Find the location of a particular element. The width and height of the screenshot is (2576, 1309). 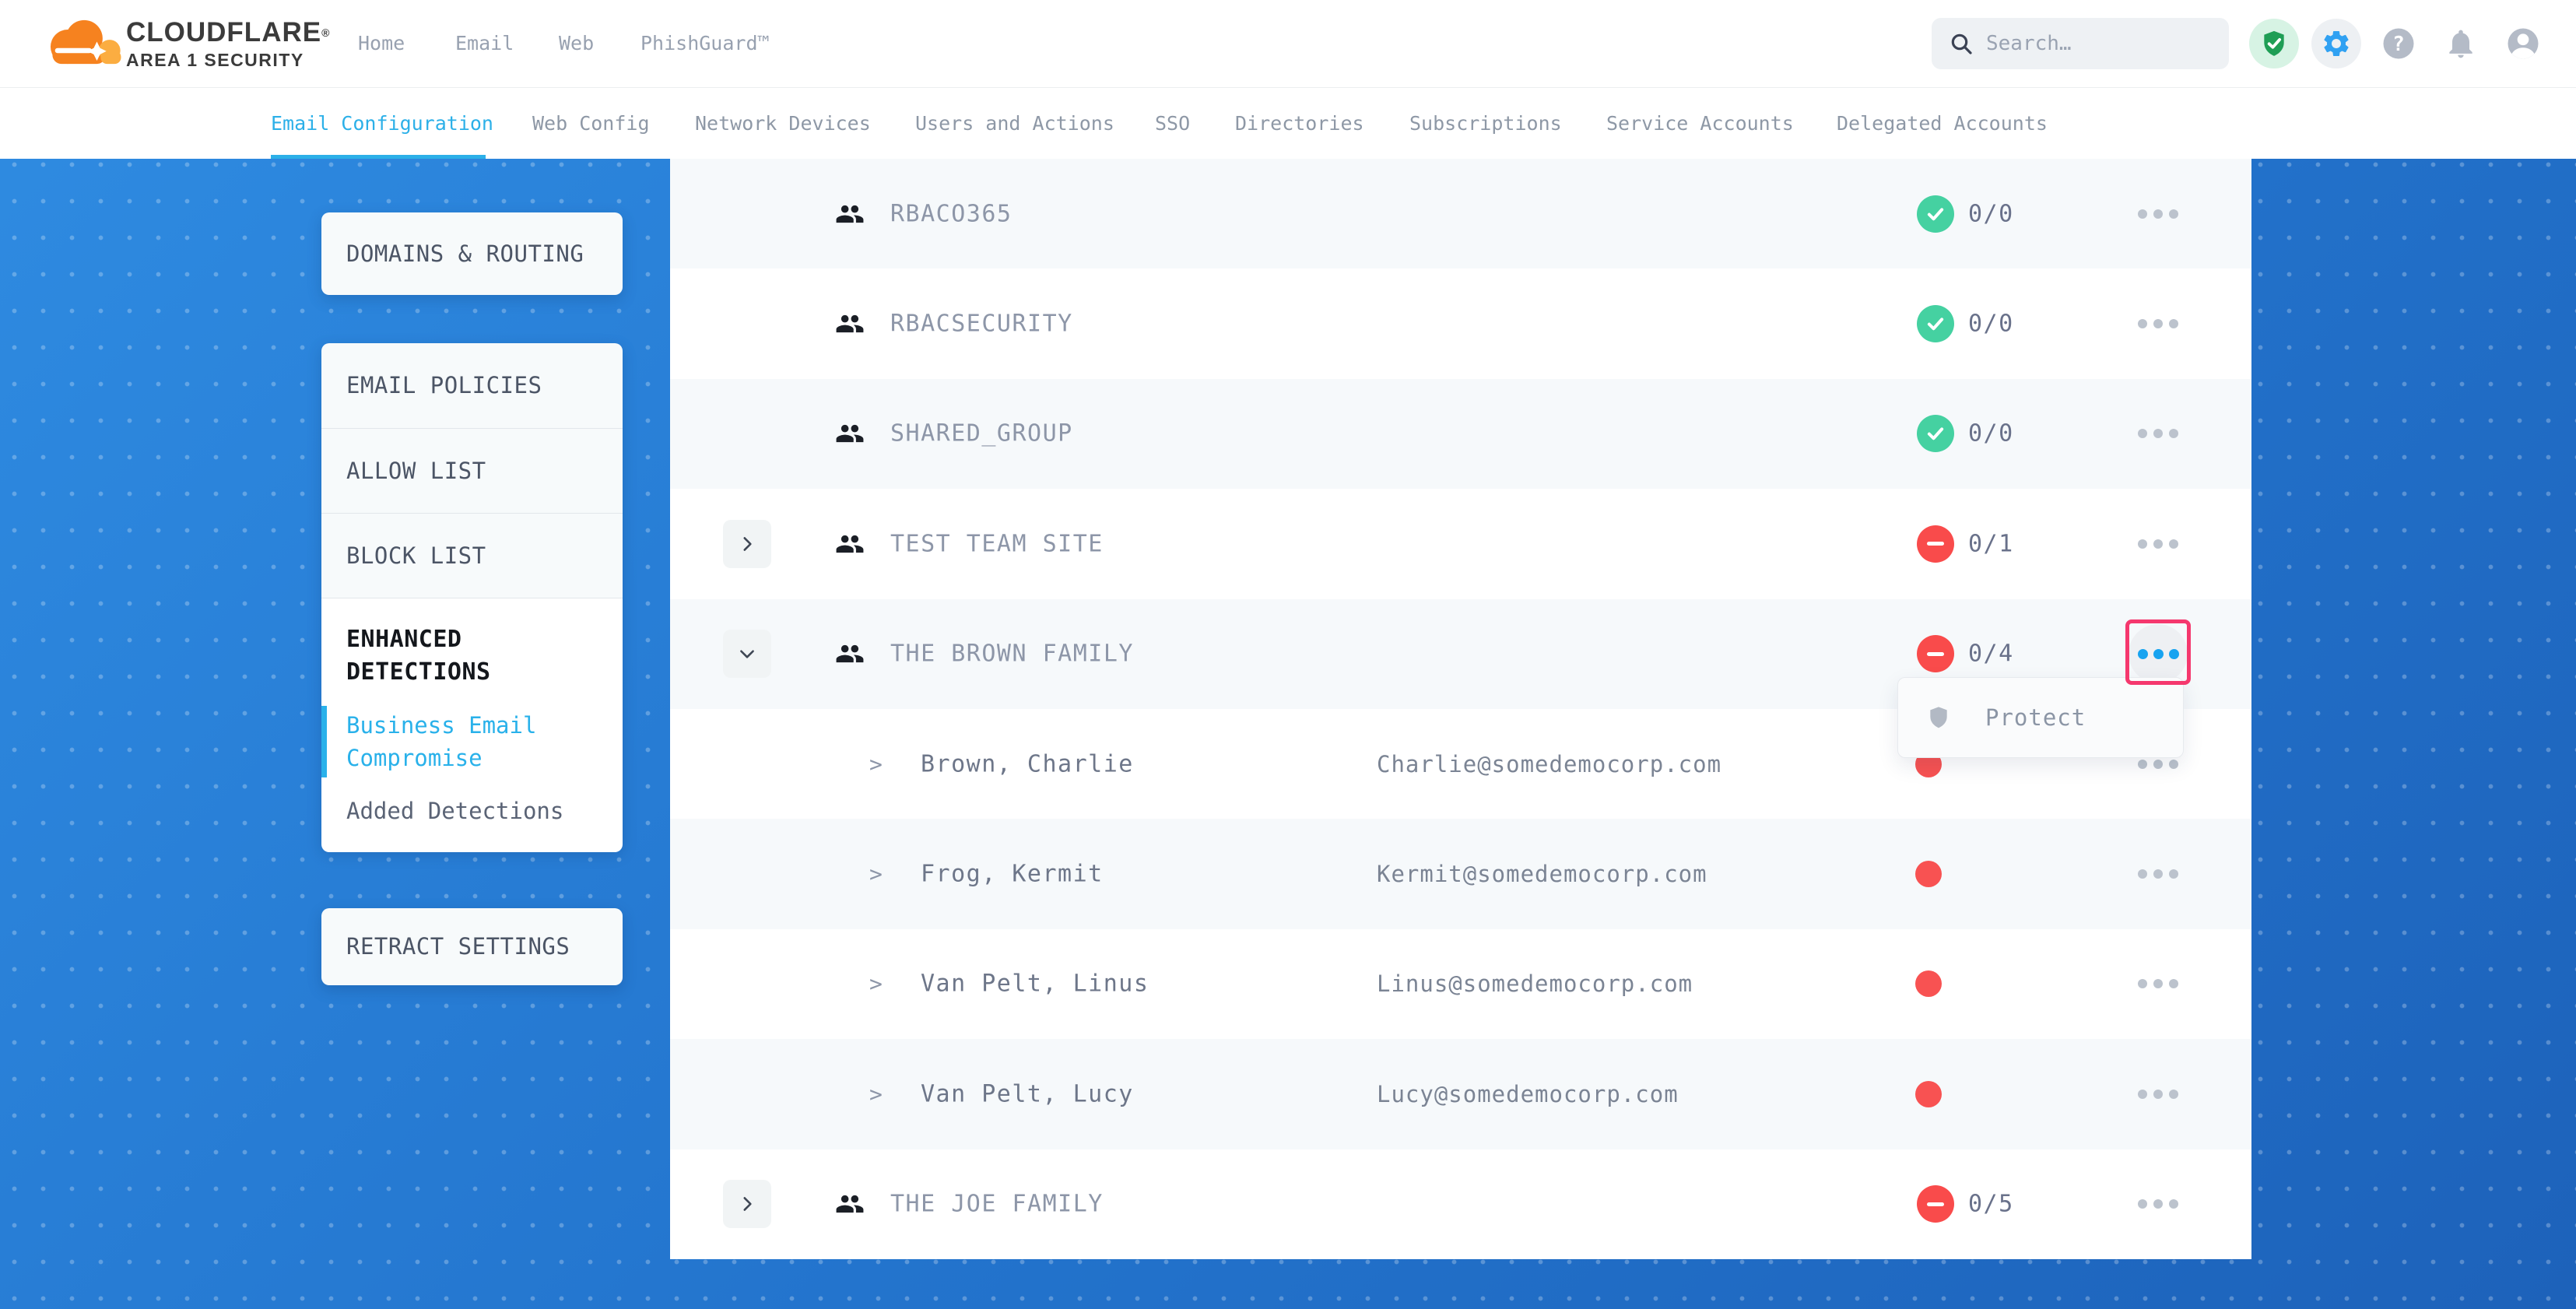

highlight-annotation-box is located at coordinates (2158, 652).